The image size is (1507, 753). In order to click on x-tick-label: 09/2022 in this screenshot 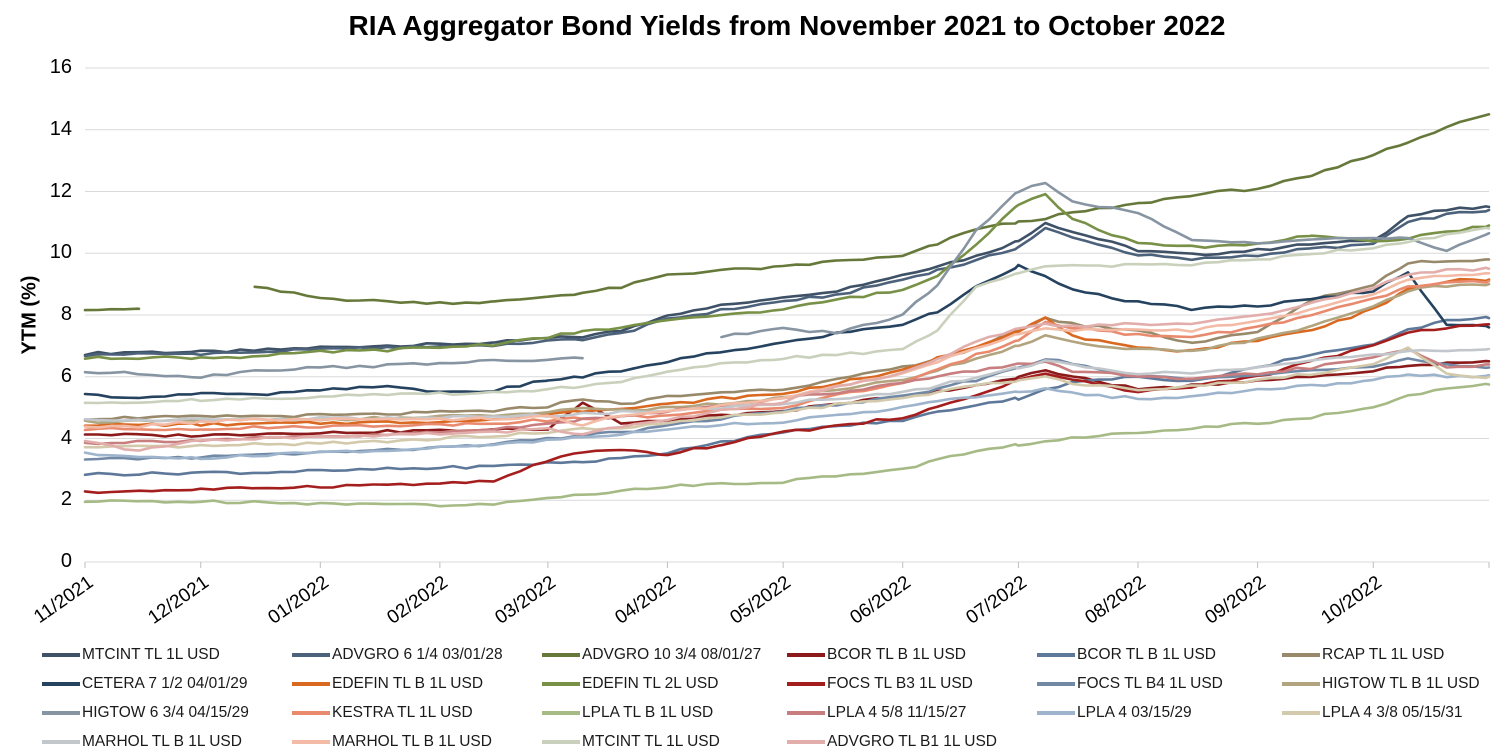, I will do `click(1235, 600)`.